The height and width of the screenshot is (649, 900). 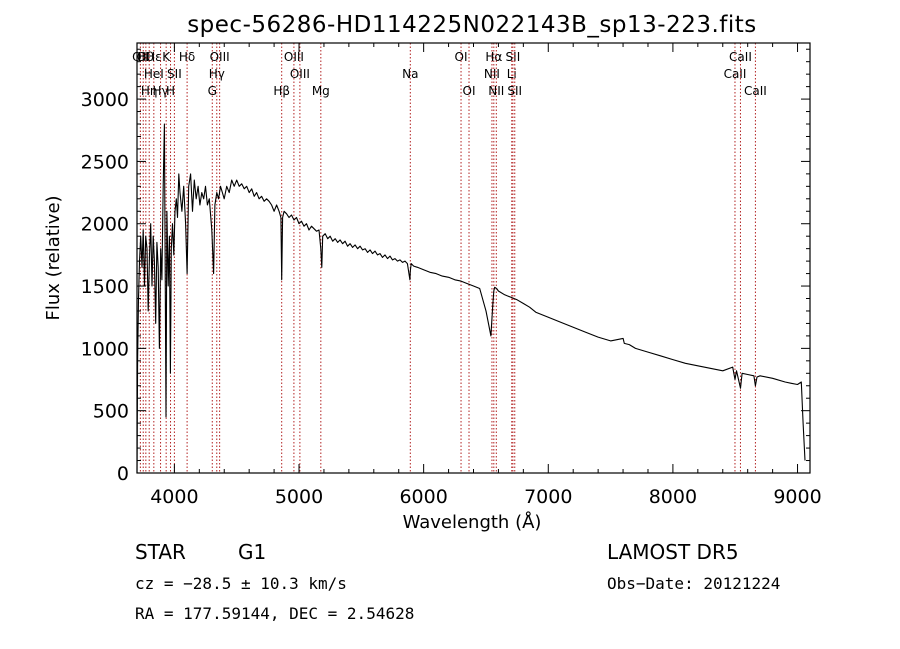 I want to click on line-label: OII, so click(x=140, y=57).